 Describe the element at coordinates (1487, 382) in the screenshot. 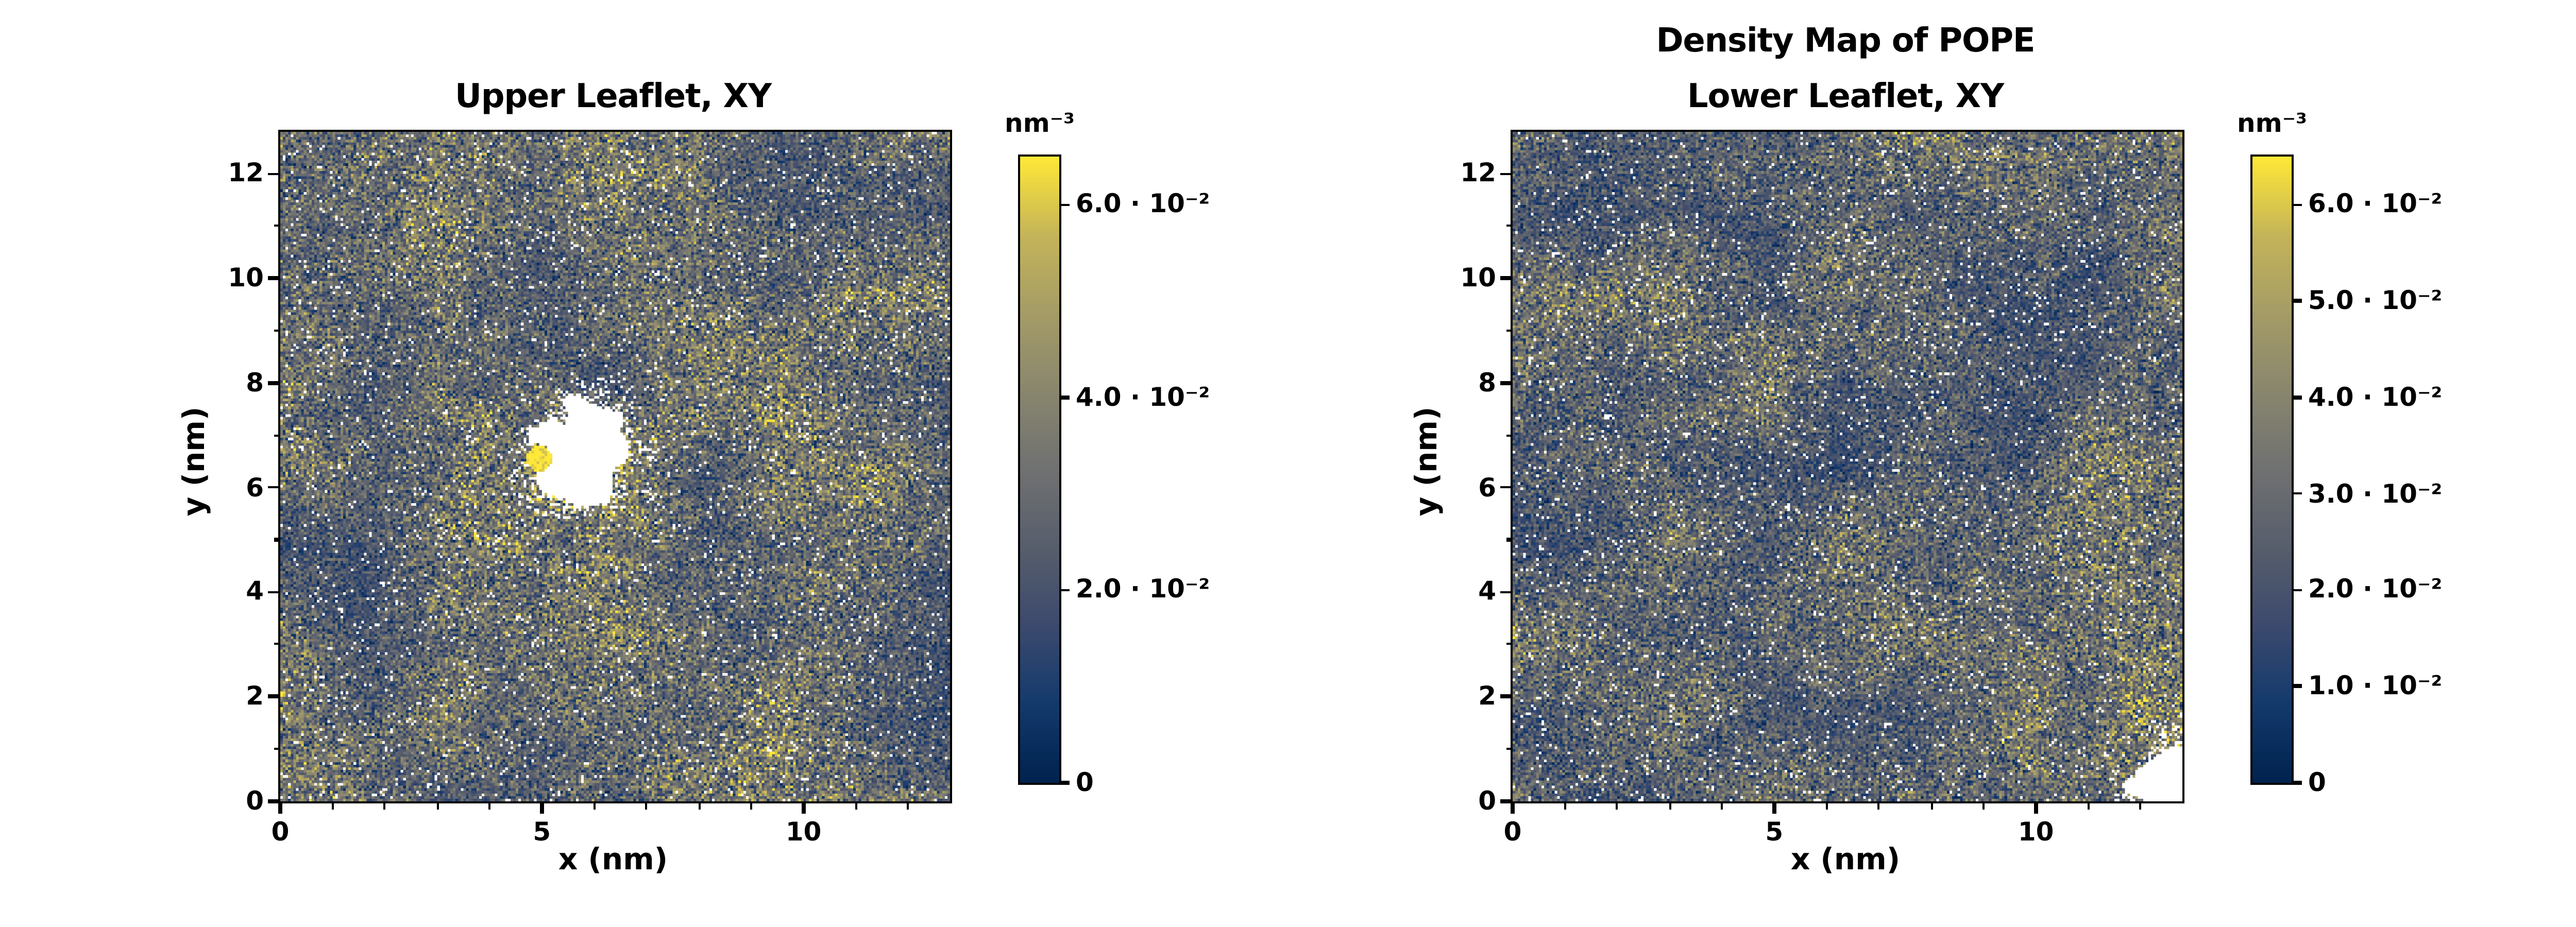

I see `y-tick-label: 8` at that location.